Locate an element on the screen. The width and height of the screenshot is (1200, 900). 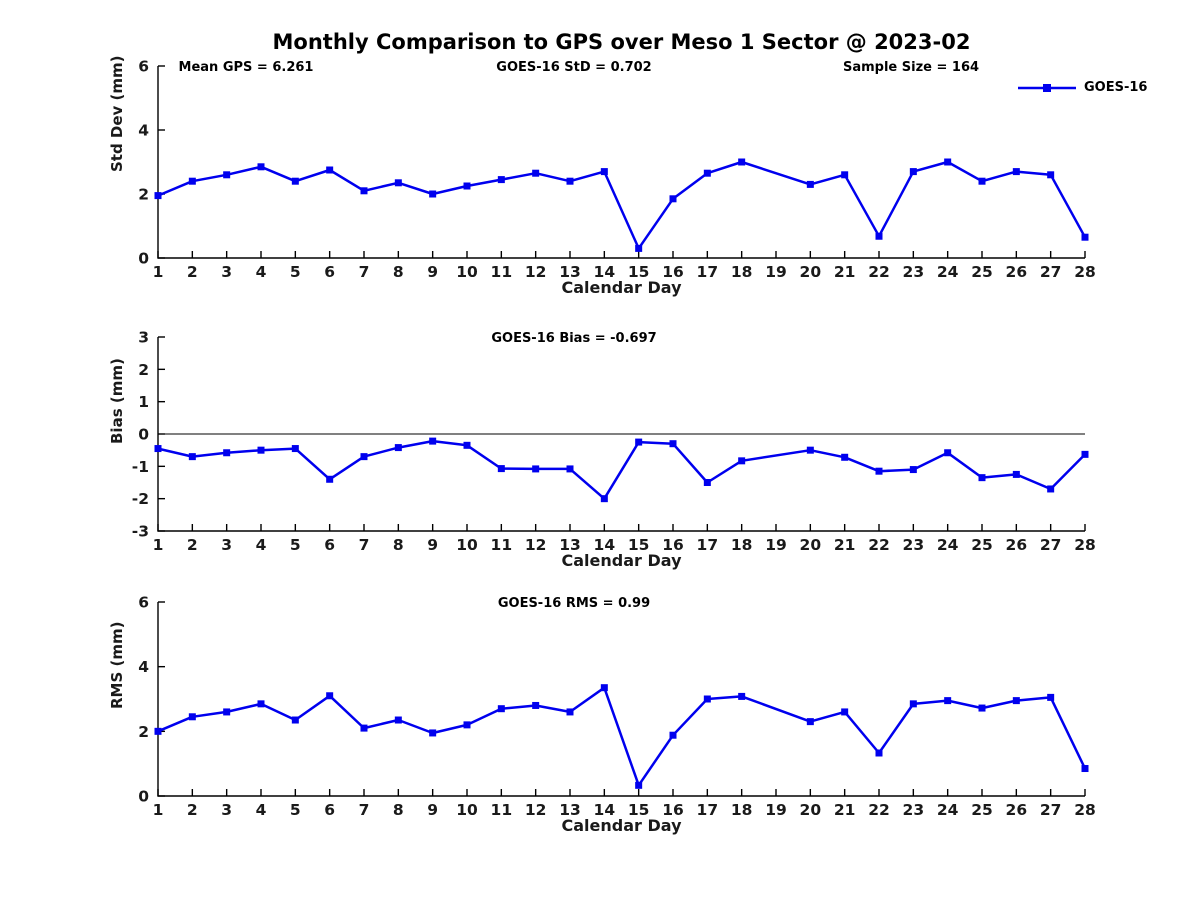
subplot-title-rms: GOES-16 RMS = 0.99 is located at coordinates (574, 603).